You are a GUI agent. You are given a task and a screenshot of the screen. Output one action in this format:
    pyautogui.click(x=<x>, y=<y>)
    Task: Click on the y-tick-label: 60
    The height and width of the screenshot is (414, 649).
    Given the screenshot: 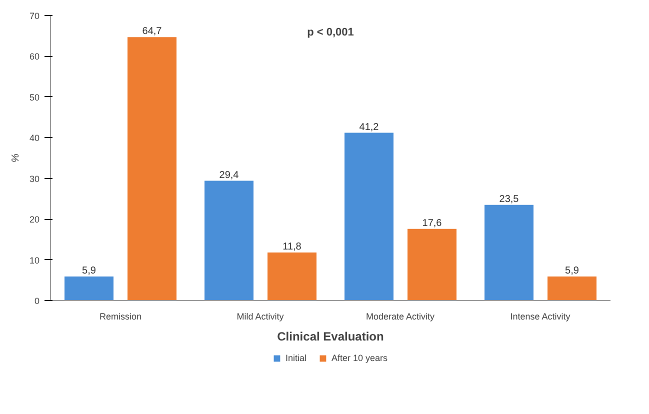 What is the action you would take?
    pyautogui.click(x=34, y=57)
    